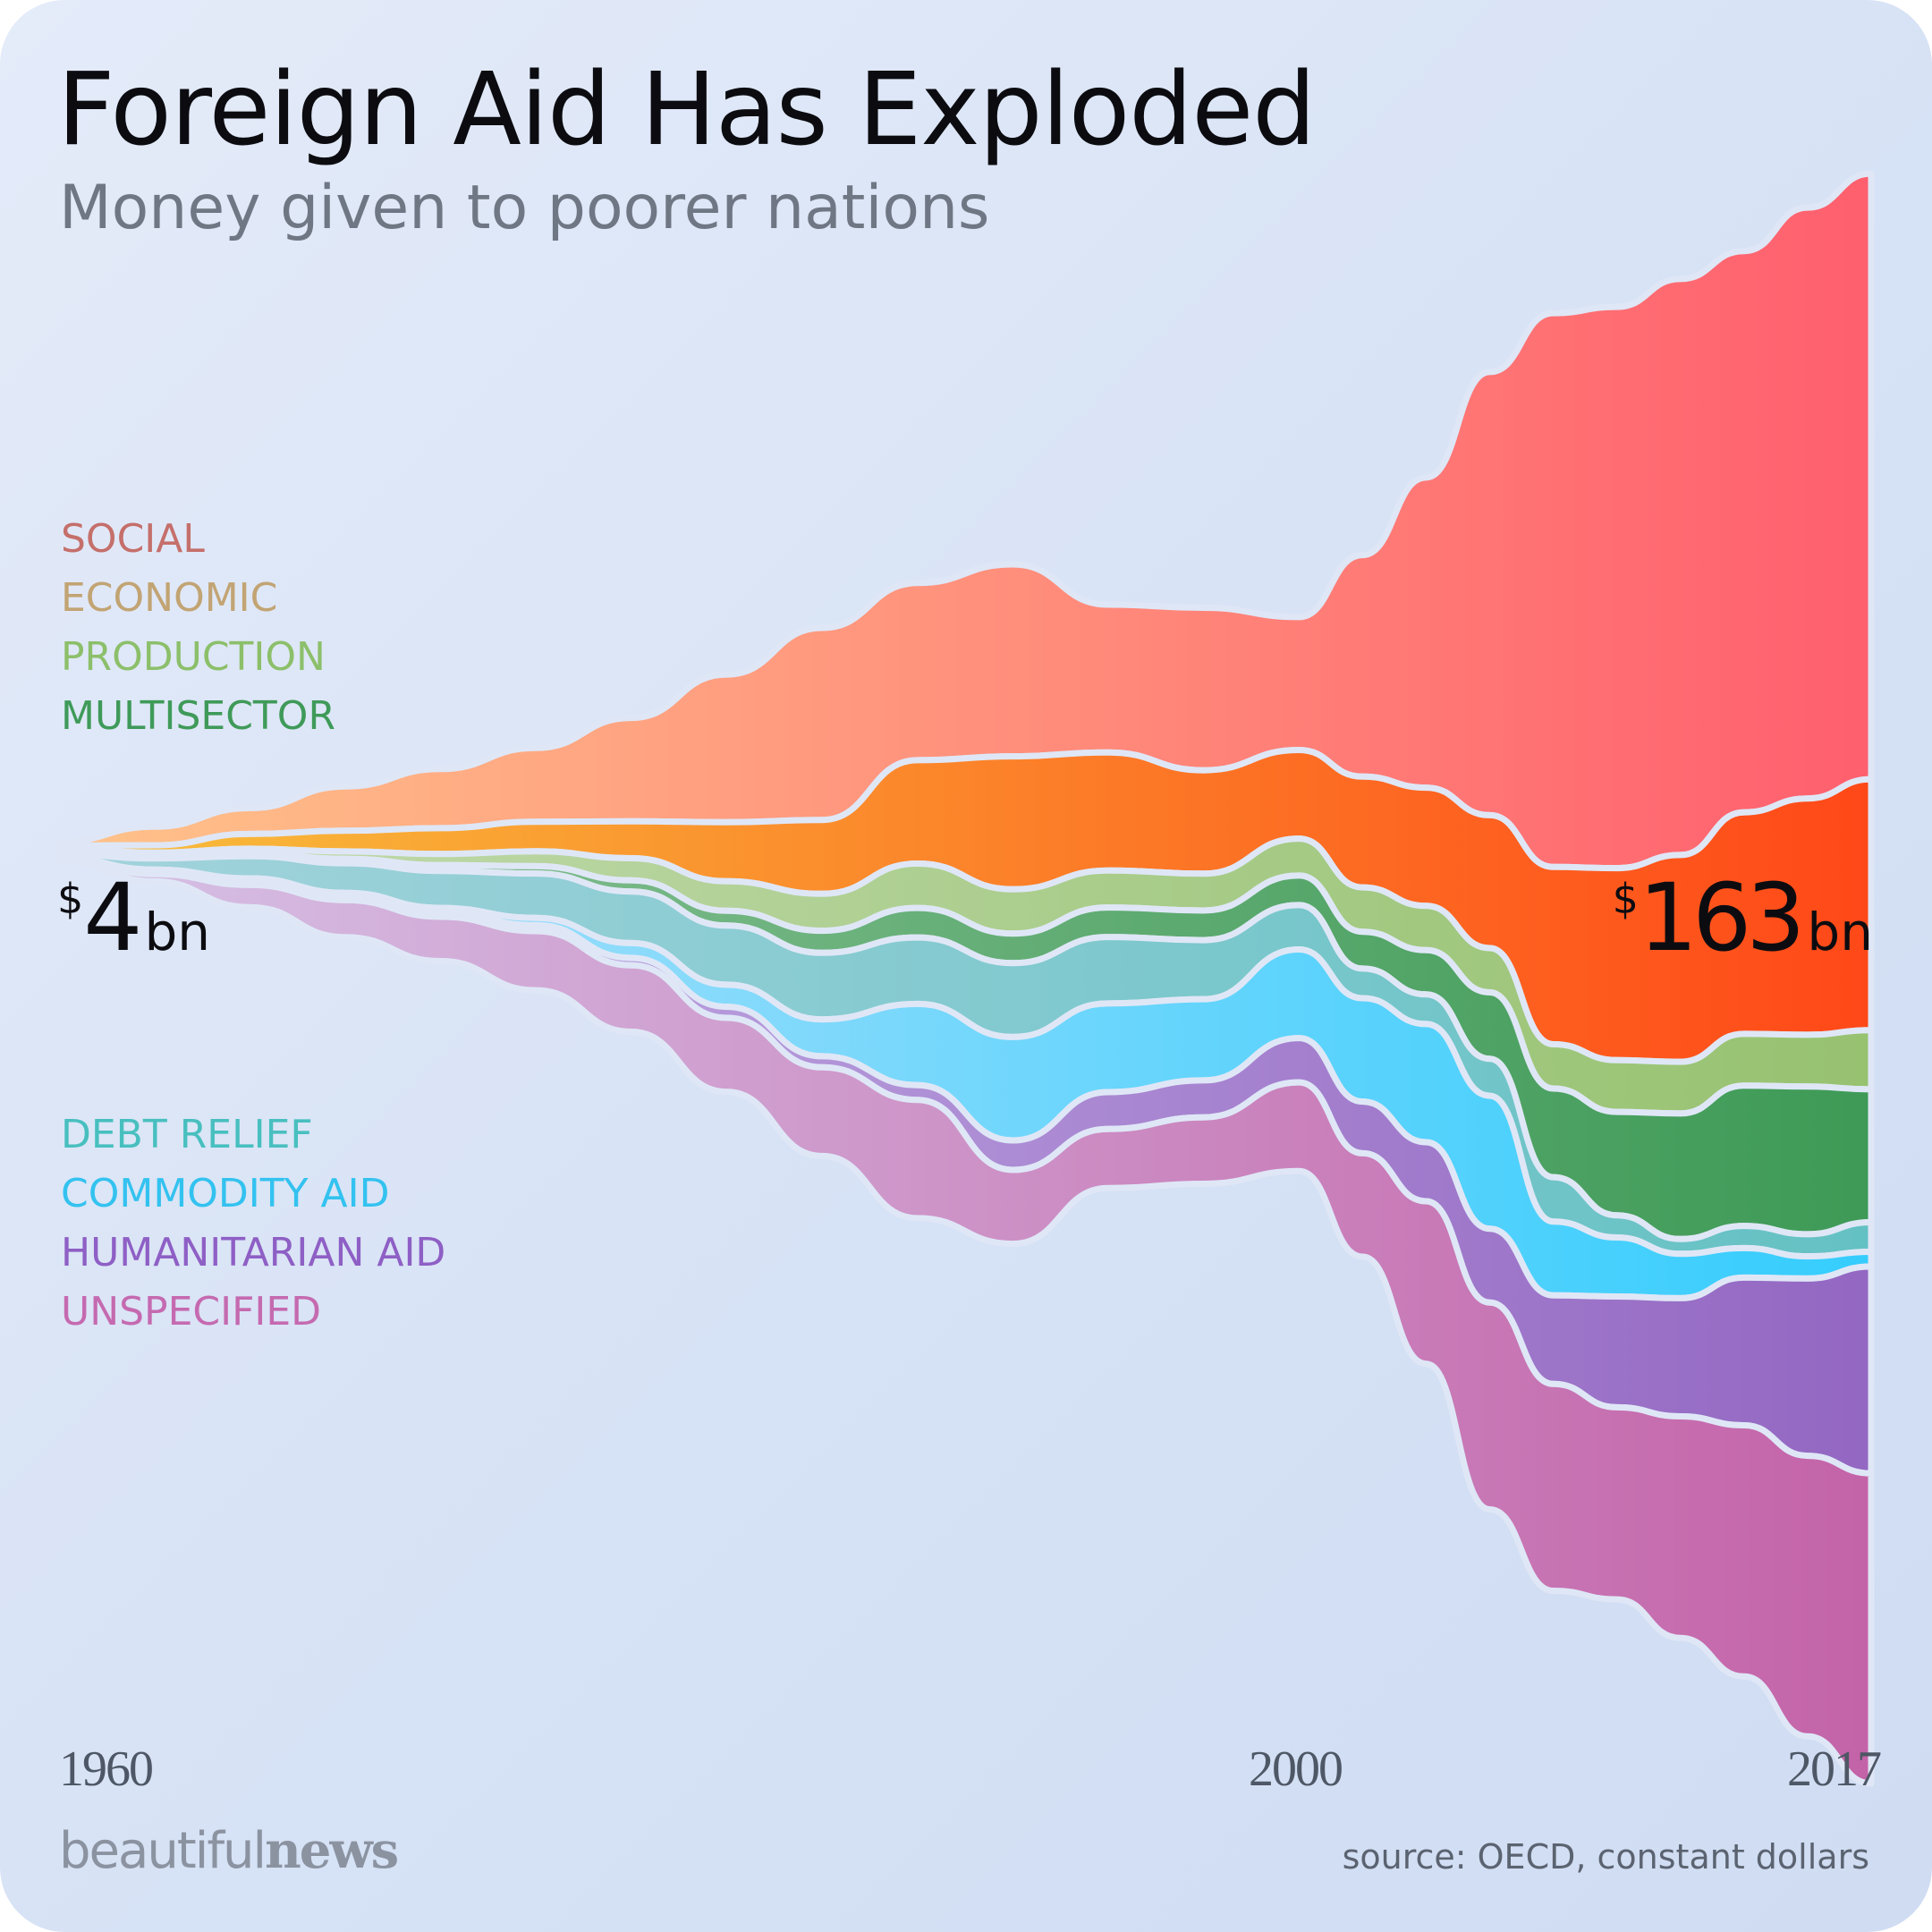  Describe the element at coordinates (169, 598) in the screenshot. I see `legend-item-economic: ECONOMIC` at that location.